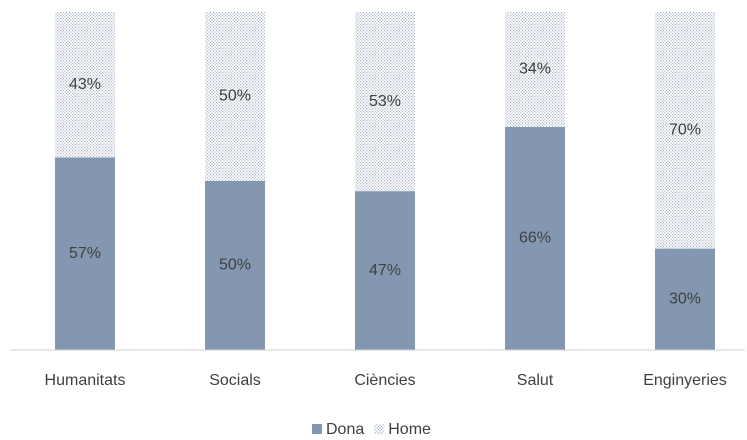 This screenshot has height=440, width=747. Describe the element at coordinates (685, 380) in the screenshot. I see `x-tick-label: Enginyeries` at that location.